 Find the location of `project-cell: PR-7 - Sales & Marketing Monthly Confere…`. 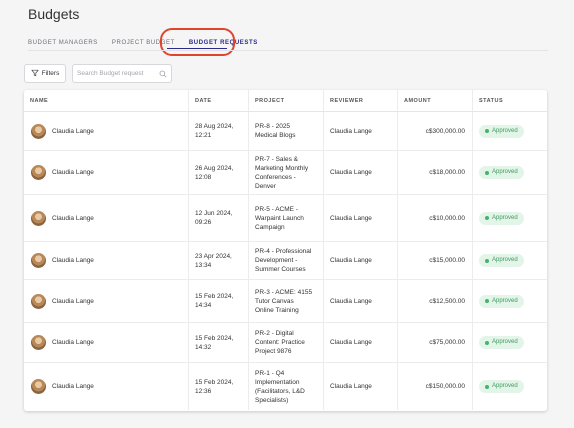

project-cell: PR-7 - Sales & Marketing Monthly Confere… is located at coordinates (282, 172).